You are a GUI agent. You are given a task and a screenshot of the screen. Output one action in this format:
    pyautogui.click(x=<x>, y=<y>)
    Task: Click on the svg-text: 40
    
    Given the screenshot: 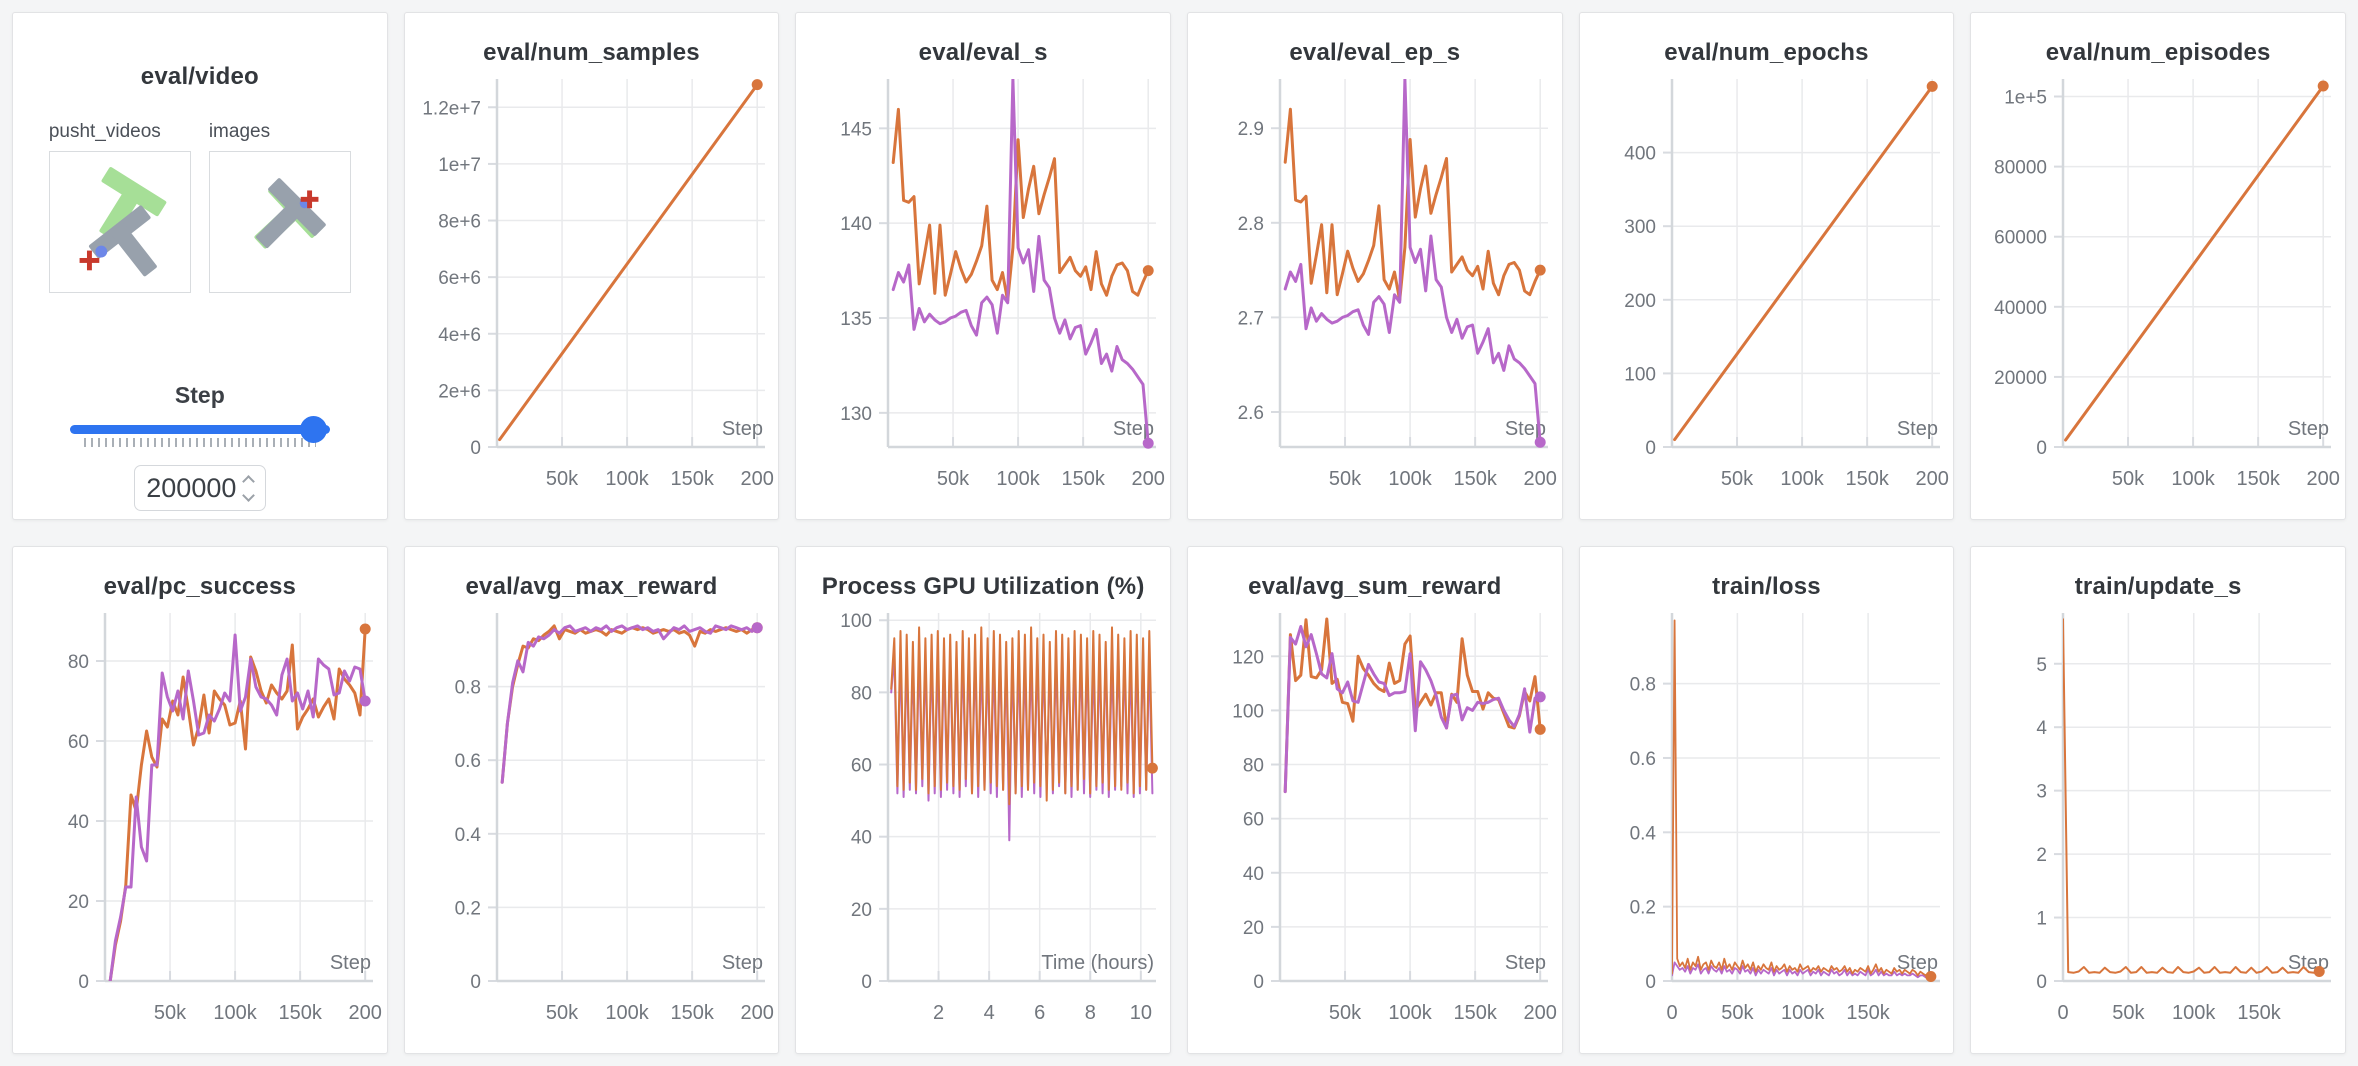 What is the action you would take?
    pyautogui.click(x=78, y=822)
    